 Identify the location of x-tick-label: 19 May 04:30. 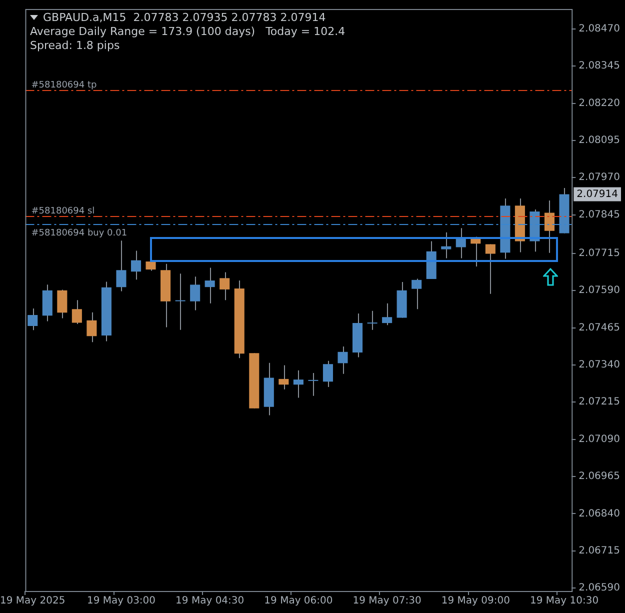
(210, 601).